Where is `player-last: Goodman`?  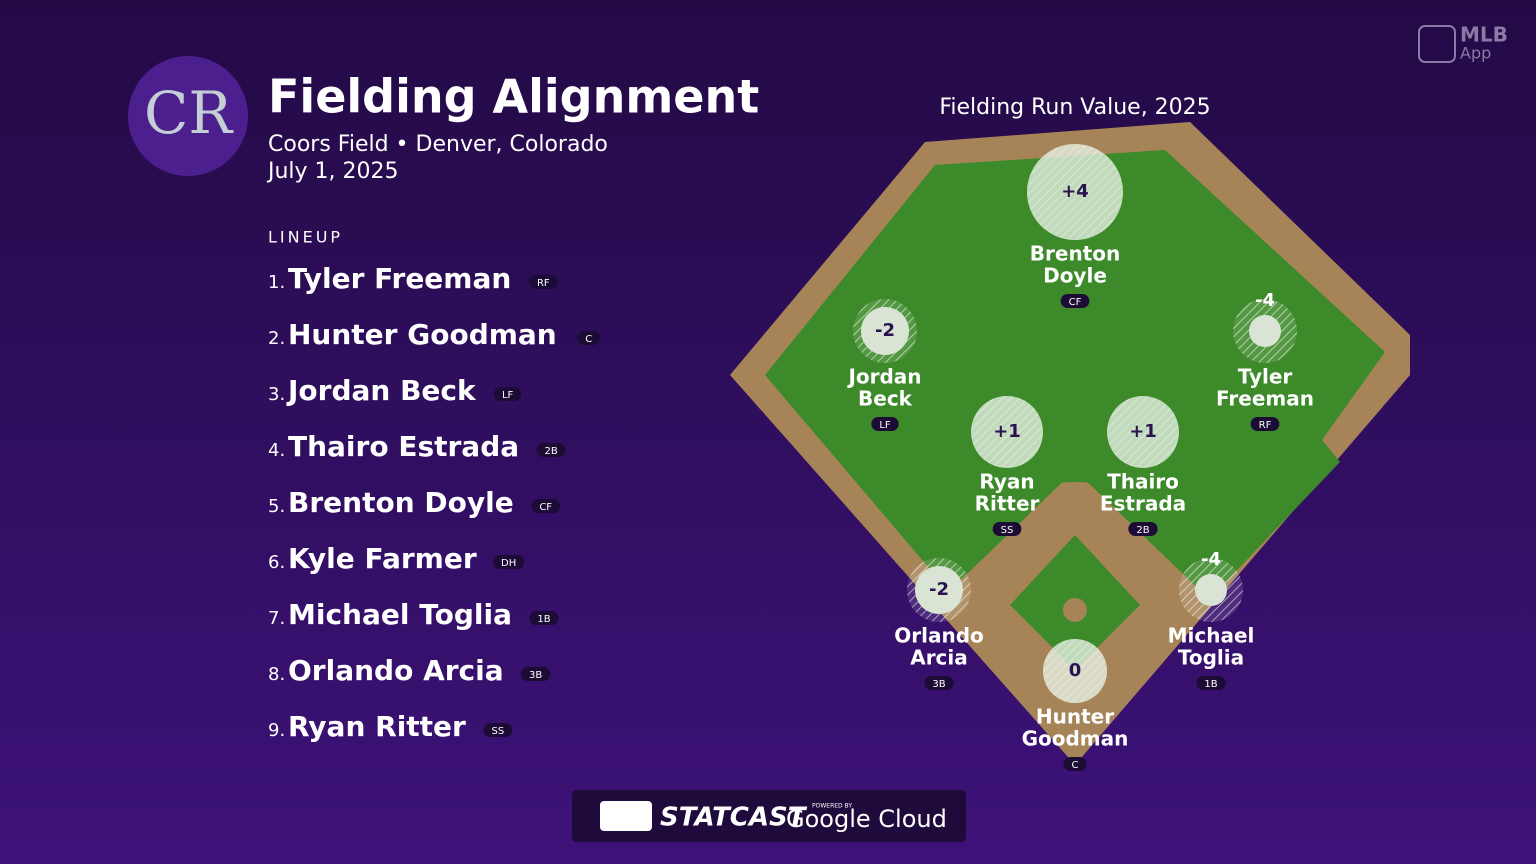 player-last: Goodman is located at coordinates (1075, 739).